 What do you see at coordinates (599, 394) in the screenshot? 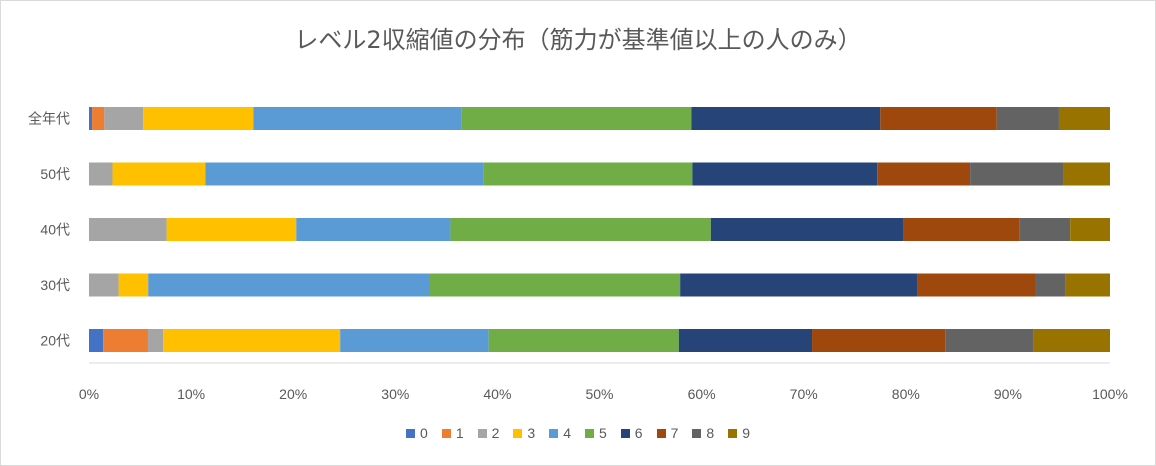
I see `x-tick-label: 50%` at bounding box center [599, 394].